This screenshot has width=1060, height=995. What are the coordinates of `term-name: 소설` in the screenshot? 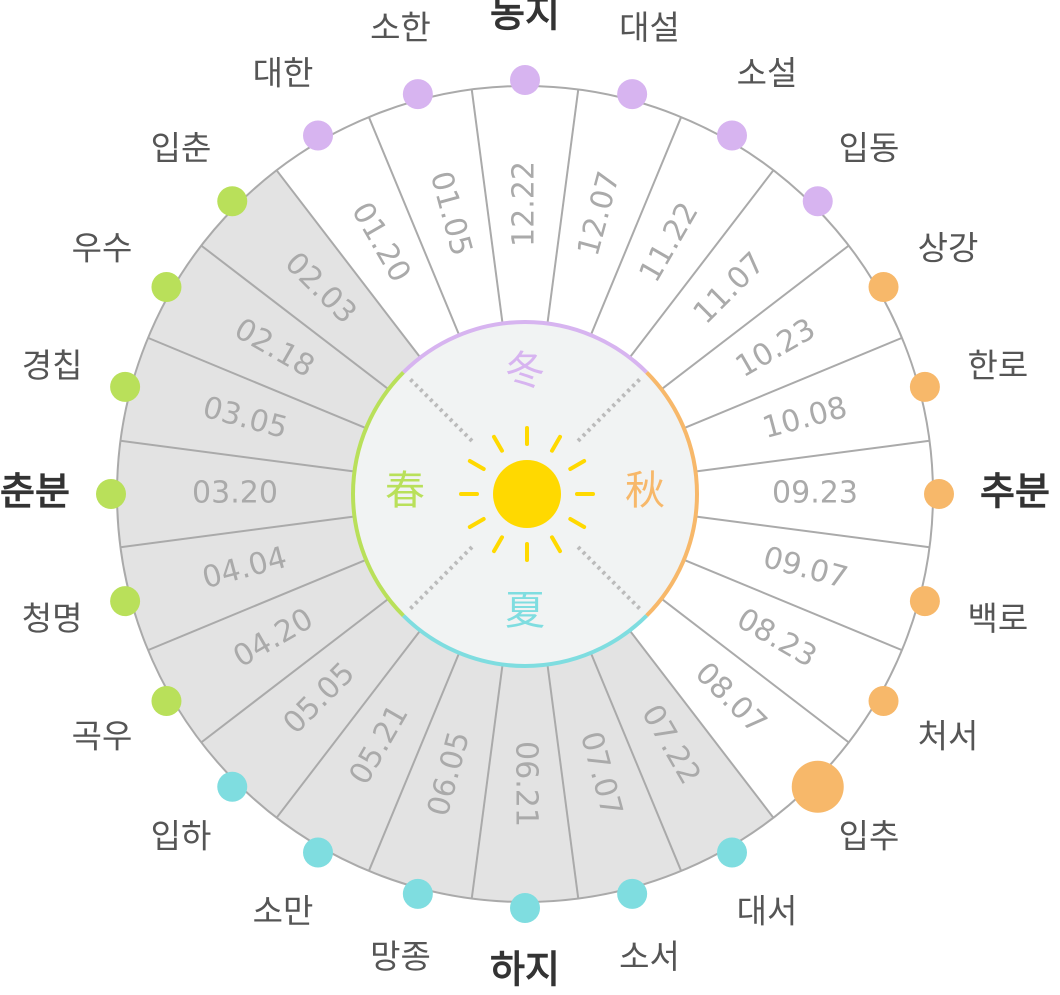 It's located at (767, 72).